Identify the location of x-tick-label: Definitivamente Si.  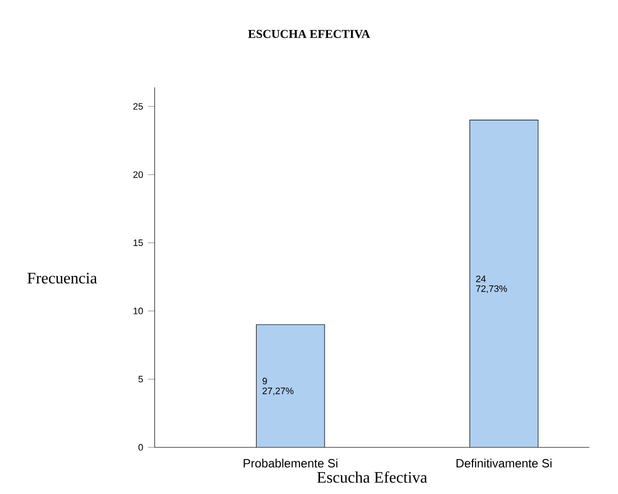
(504, 463).